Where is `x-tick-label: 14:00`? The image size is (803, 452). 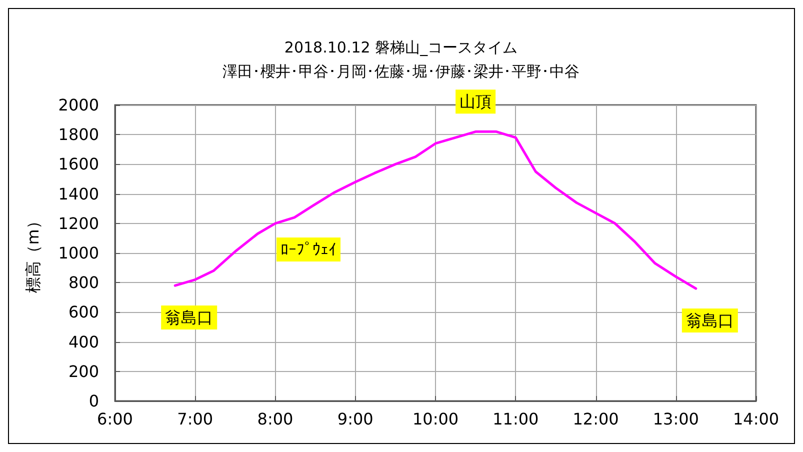
x-tick-label: 14:00 is located at coordinates (756, 419).